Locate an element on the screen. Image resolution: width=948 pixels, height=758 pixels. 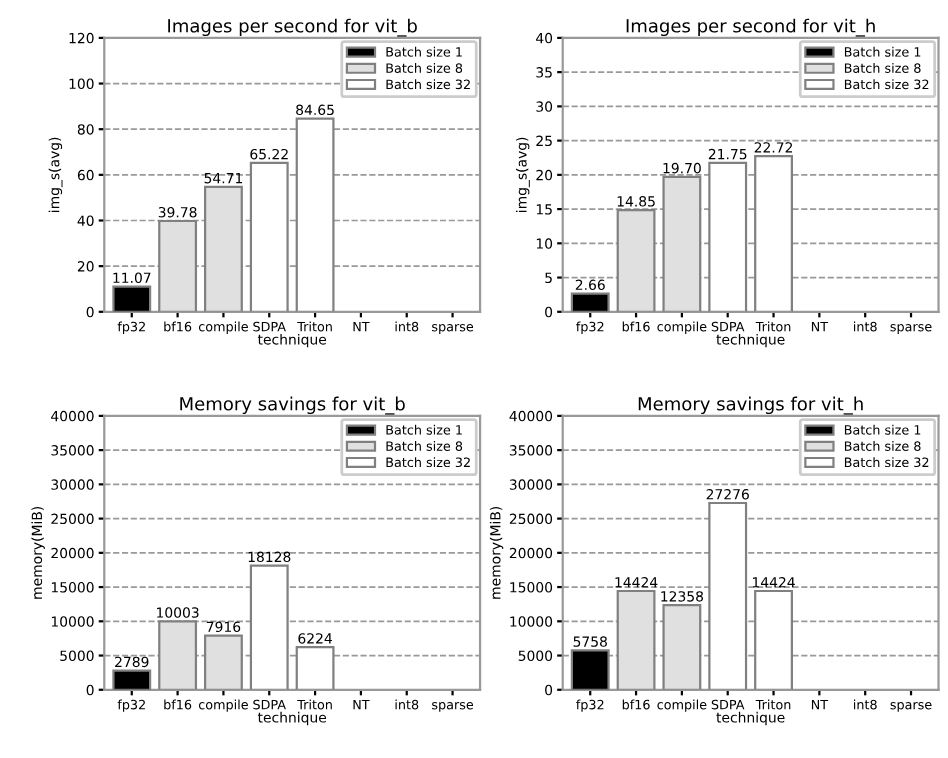
chart-title: Memory savings for vit_b is located at coordinates (292, 405).